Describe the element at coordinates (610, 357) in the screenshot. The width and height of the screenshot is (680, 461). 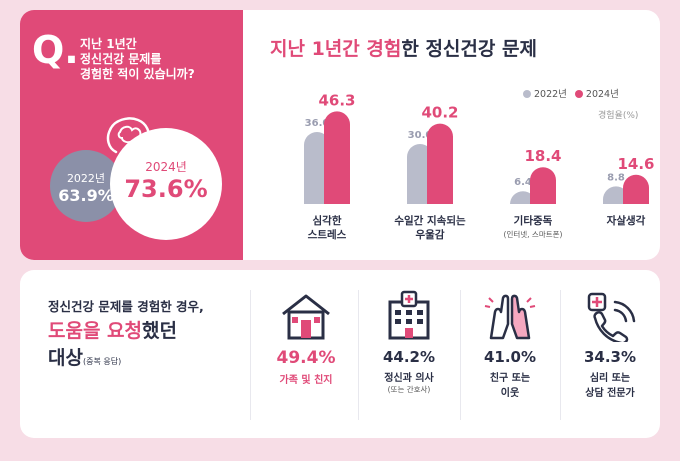
I see `help-value-counselor: 34.3%` at that location.